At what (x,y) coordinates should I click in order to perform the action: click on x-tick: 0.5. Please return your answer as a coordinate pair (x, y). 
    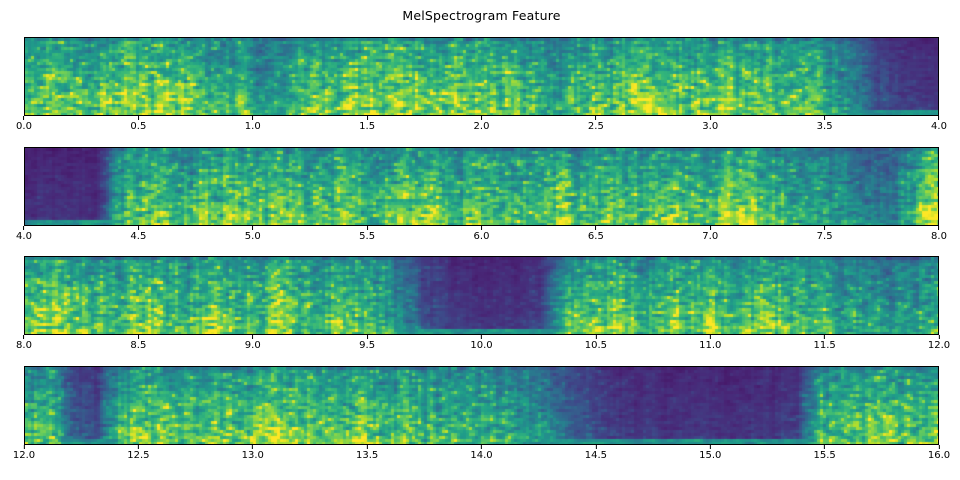
    Looking at the image, I should click on (138, 124).